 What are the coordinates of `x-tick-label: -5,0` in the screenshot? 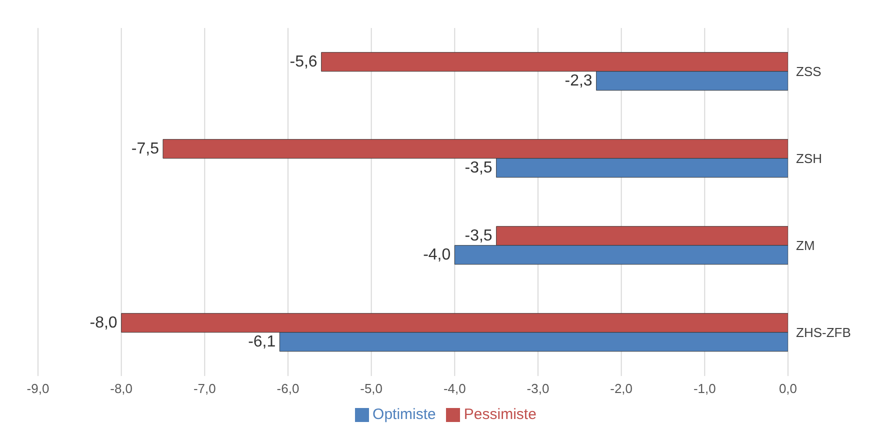 It's located at (371, 388).